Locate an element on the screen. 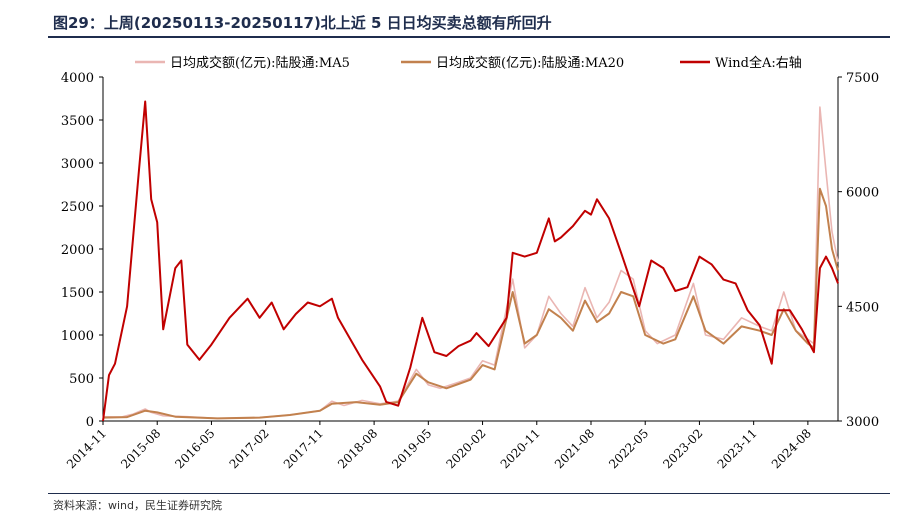 This screenshot has height=513, width=904. left-tick-label: 3500 is located at coordinates (77, 121).